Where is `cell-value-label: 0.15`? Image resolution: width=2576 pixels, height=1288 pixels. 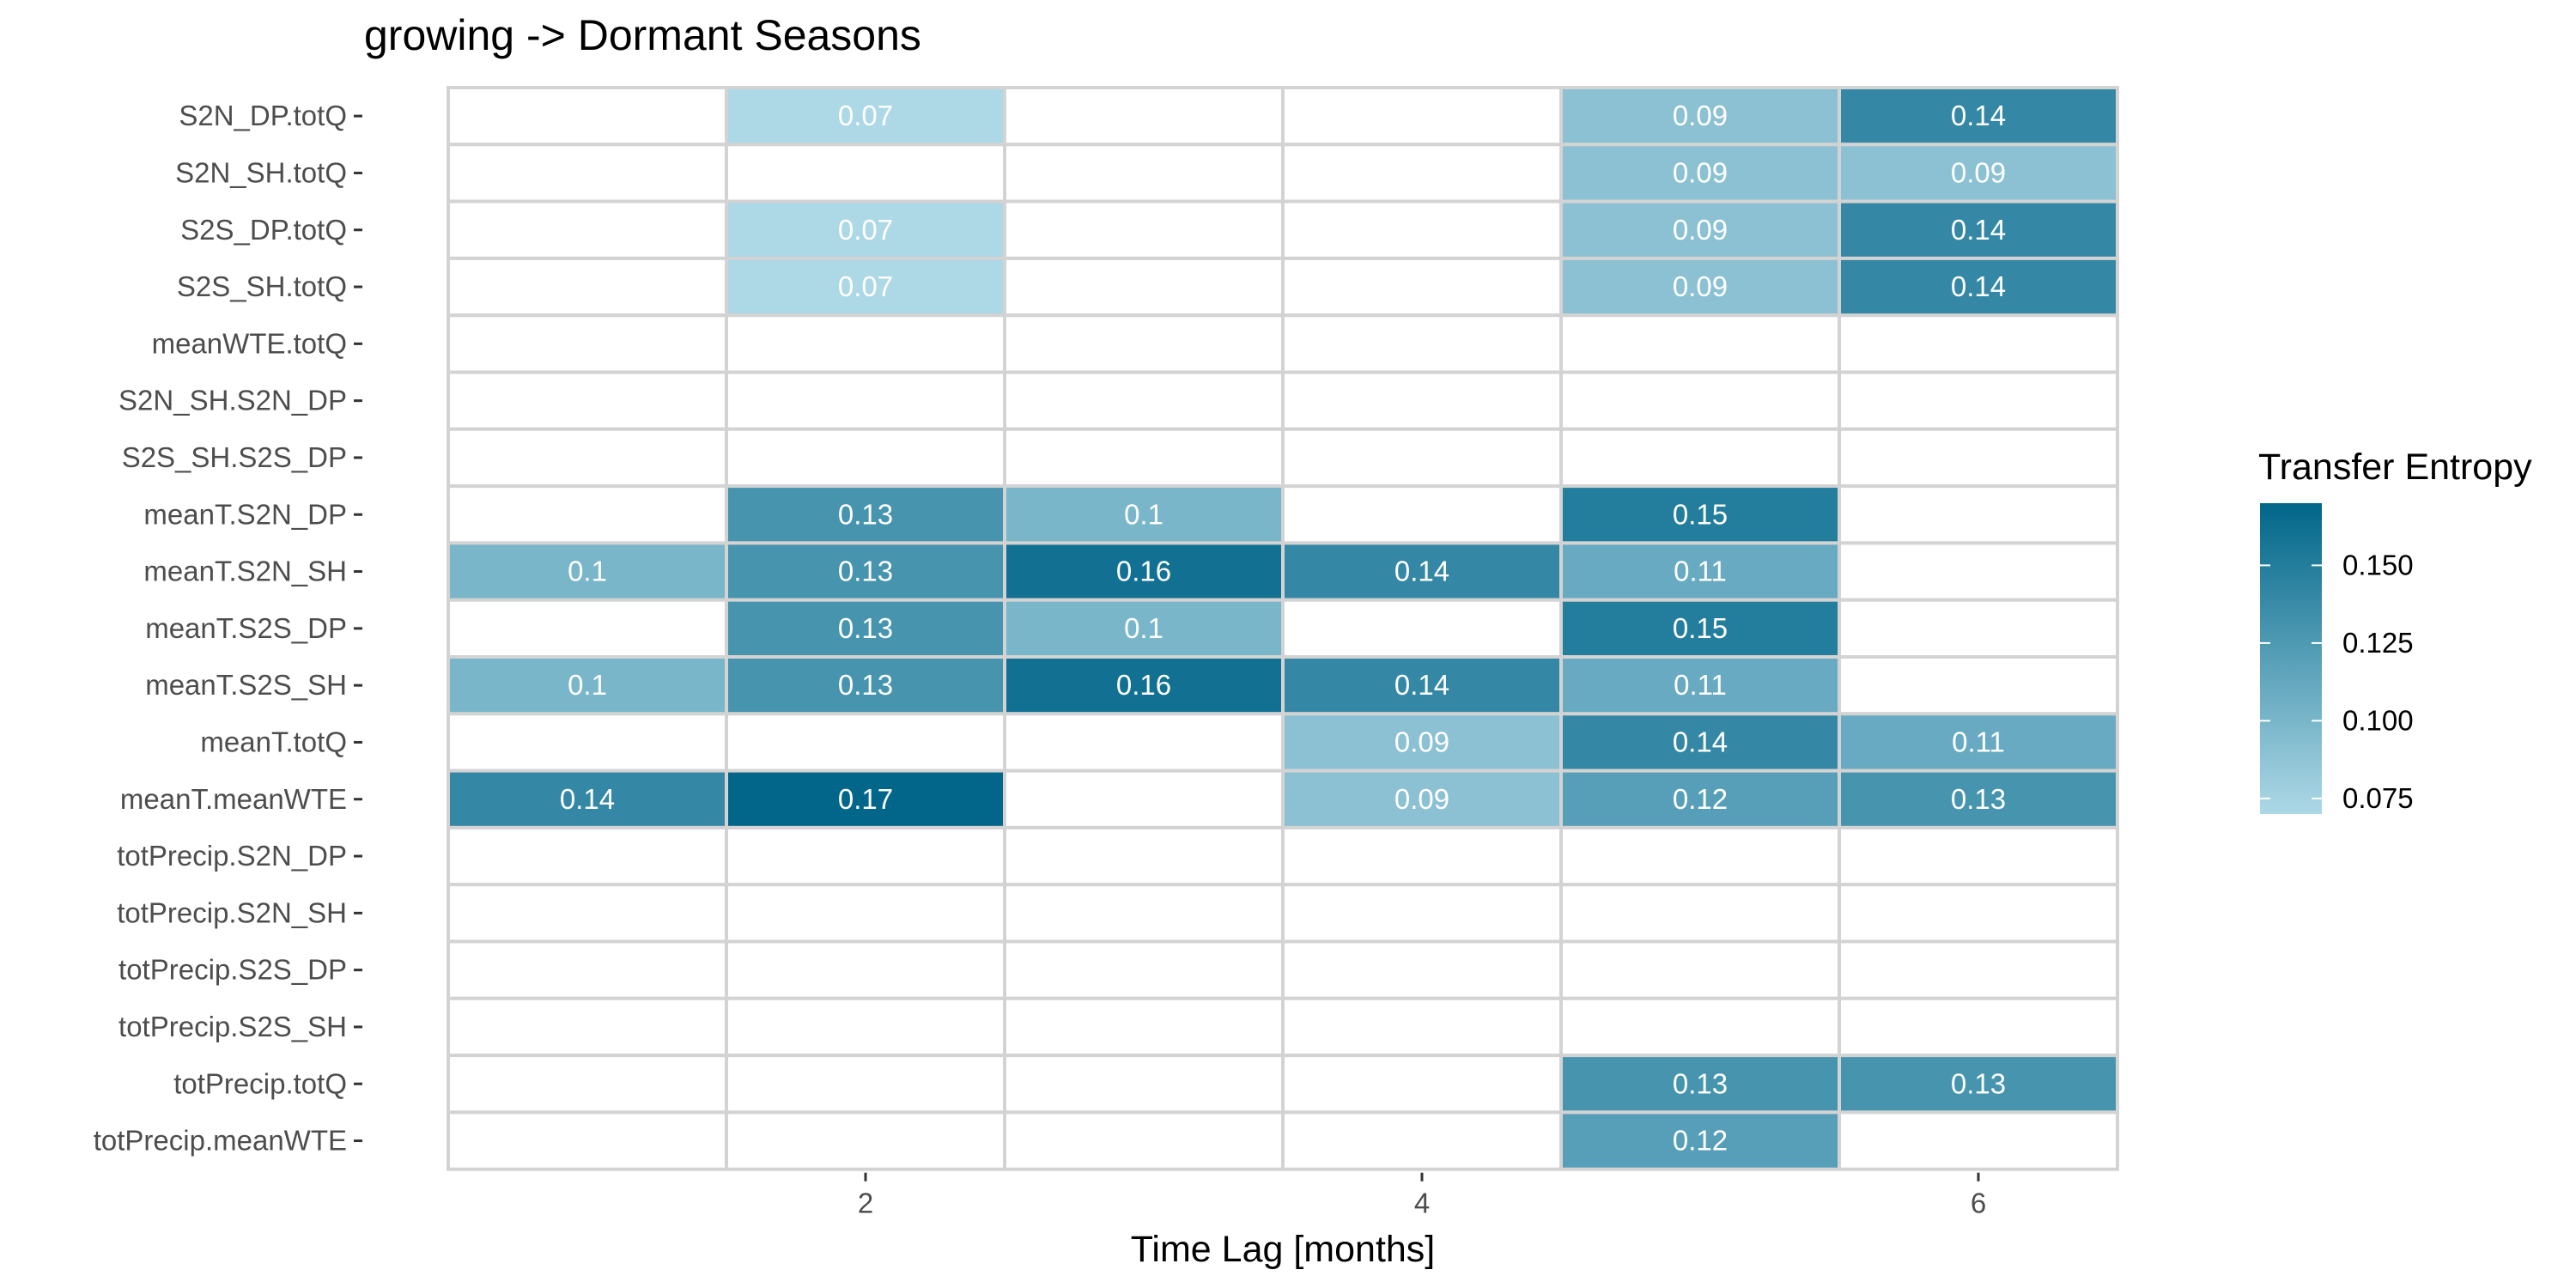 cell-value-label: 0.15 is located at coordinates (1700, 628).